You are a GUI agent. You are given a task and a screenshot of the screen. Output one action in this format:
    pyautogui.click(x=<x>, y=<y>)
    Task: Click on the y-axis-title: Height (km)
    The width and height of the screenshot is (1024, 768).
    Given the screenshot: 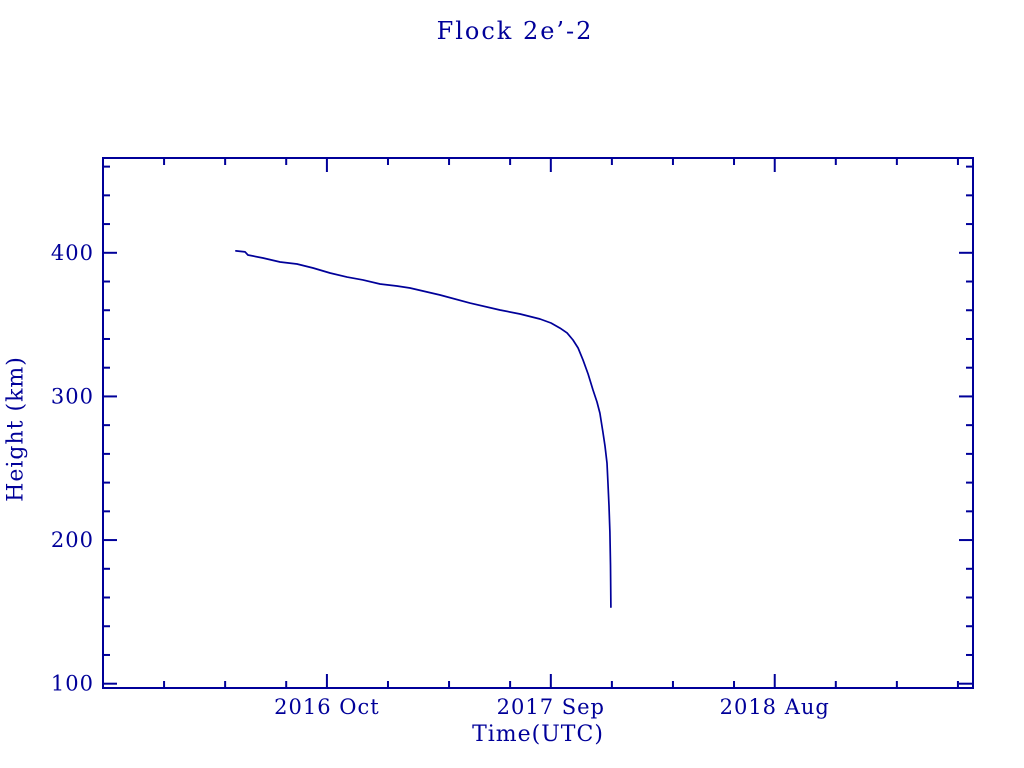 What is the action you would take?
    pyautogui.click(x=16, y=429)
    